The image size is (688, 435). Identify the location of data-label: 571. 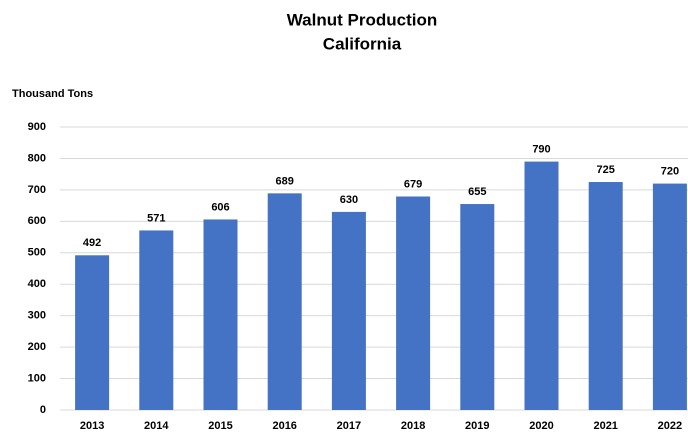
(156, 218).